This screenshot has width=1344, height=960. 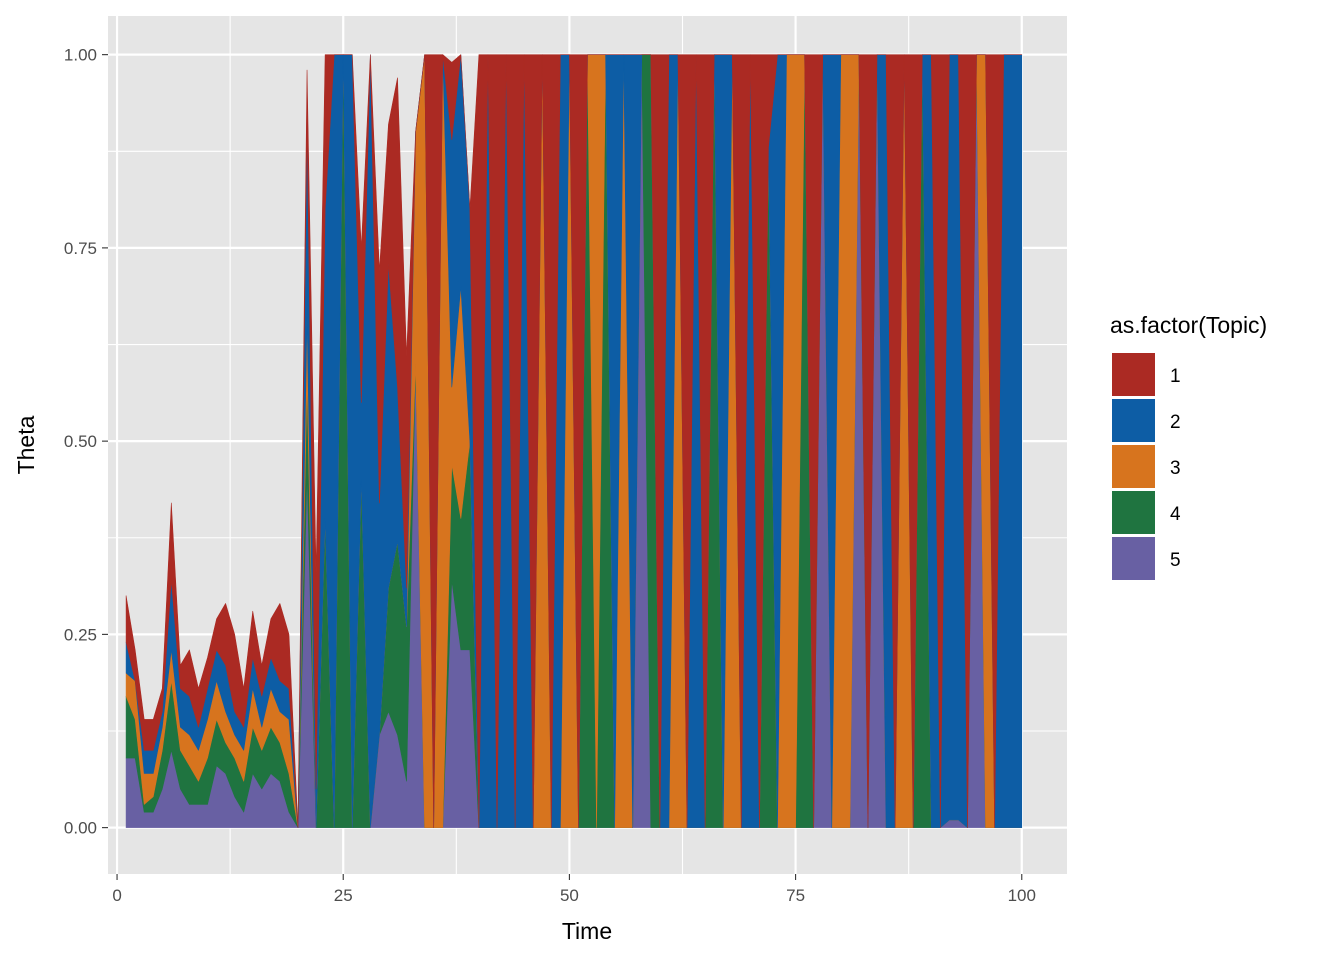 I want to click on legend-label-5: 5, so click(x=1175, y=560).